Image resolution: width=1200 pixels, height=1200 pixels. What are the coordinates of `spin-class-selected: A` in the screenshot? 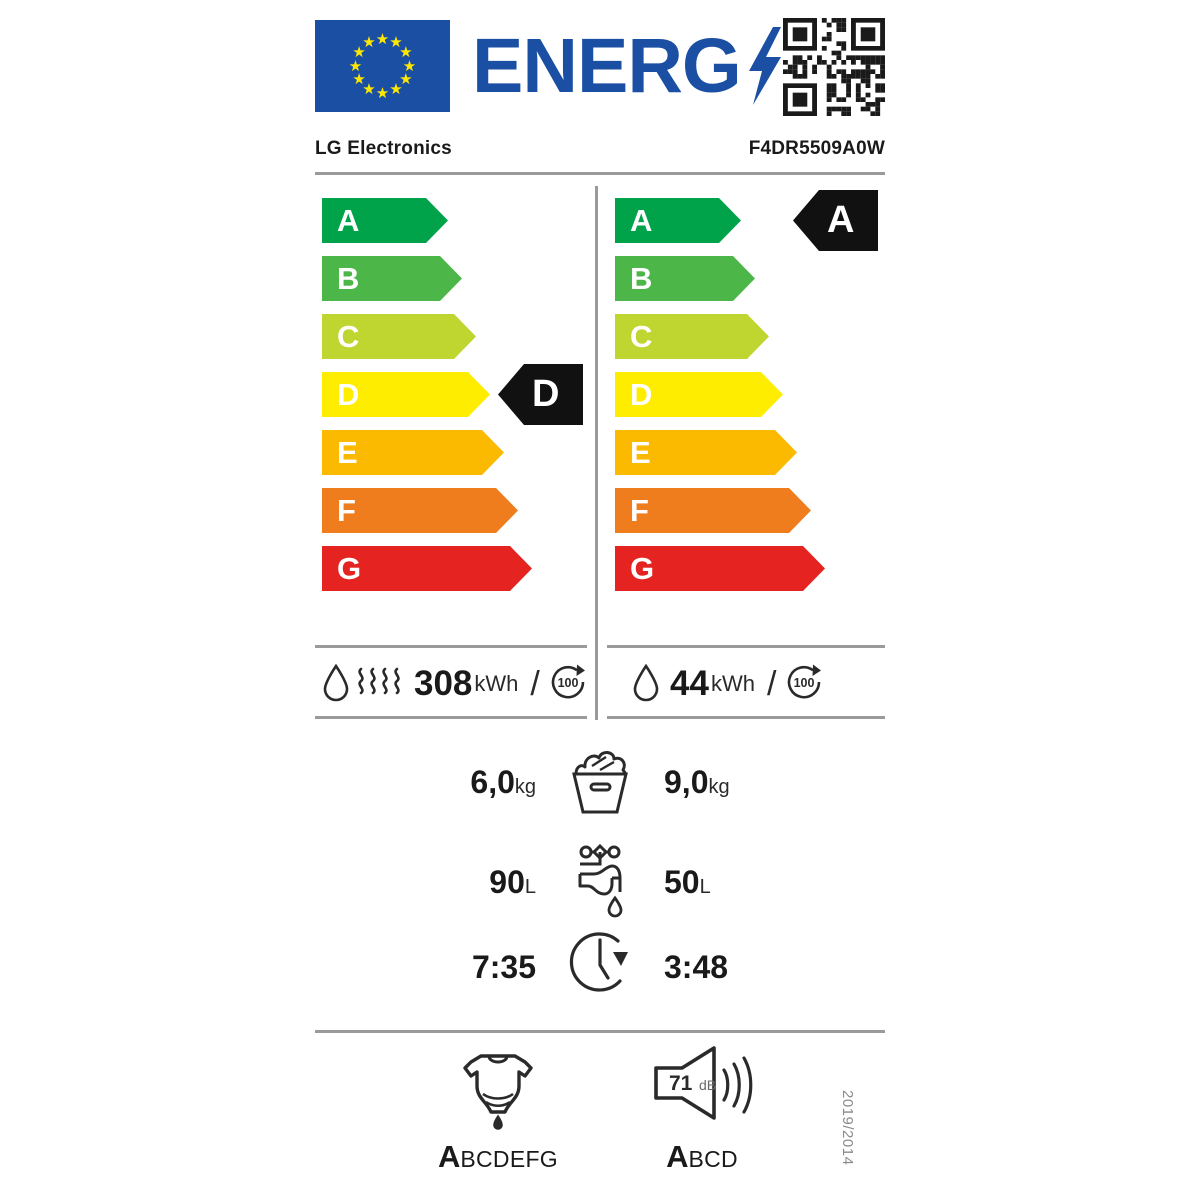 It's located at (449, 1156).